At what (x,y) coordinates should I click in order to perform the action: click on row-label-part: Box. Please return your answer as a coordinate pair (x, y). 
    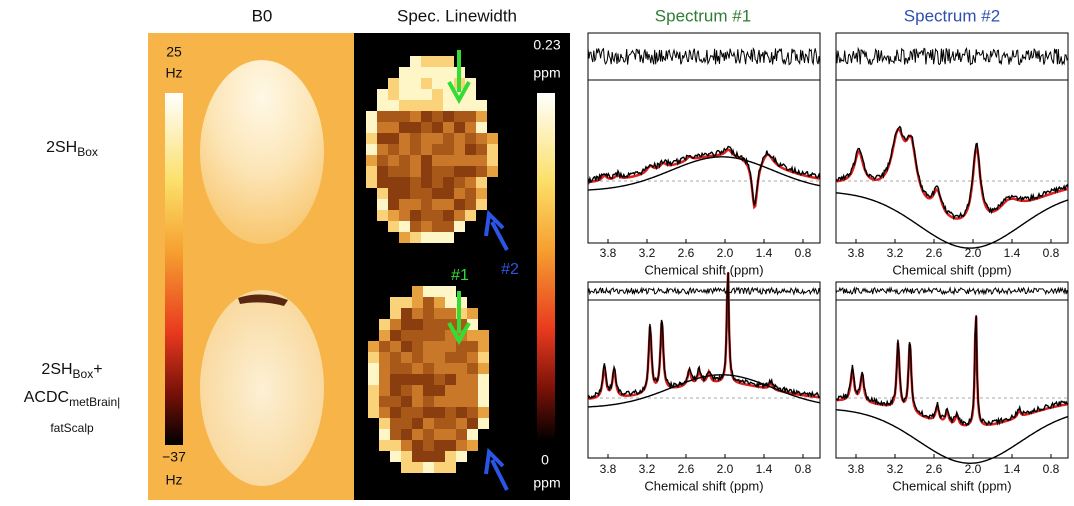
    Looking at the image, I should click on (83, 374).